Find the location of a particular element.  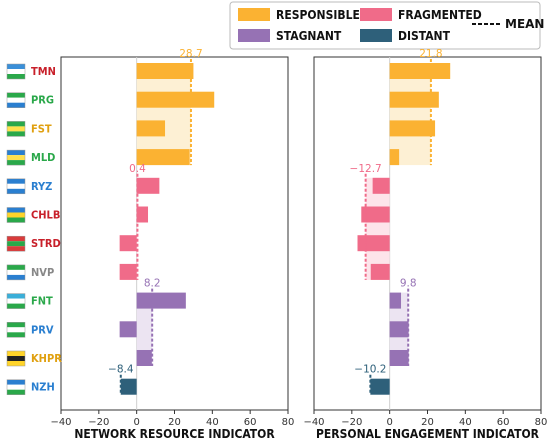

flag-icon-nzh is located at coordinates (16, 387).